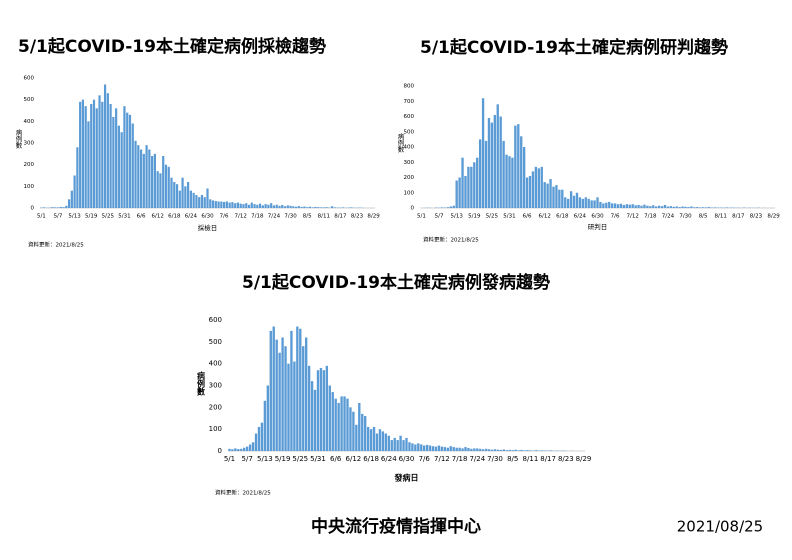 The image size is (792, 560). I want to click on x-tick-label: 5/19, so click(283, 459).